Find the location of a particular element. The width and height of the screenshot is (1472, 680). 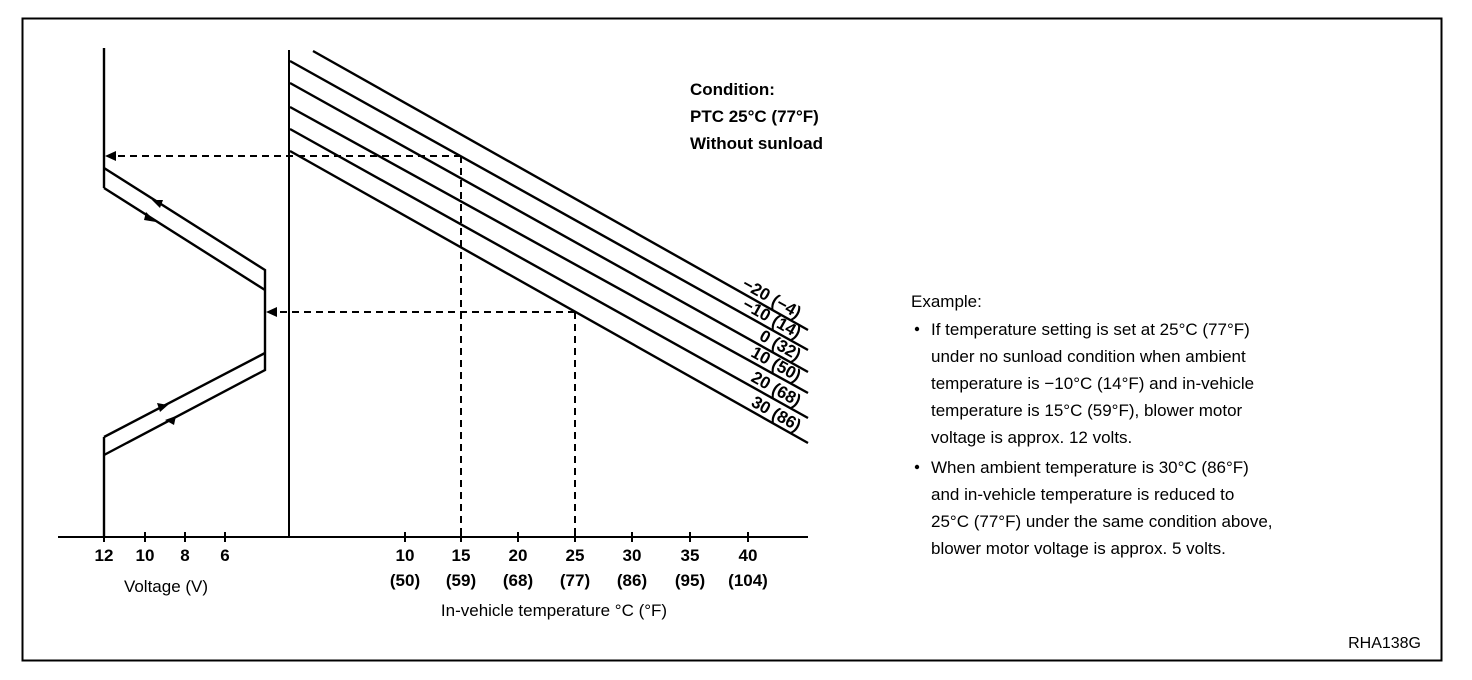

voltage-hysteresis-lower-inner is located at coordinates (184, 395).